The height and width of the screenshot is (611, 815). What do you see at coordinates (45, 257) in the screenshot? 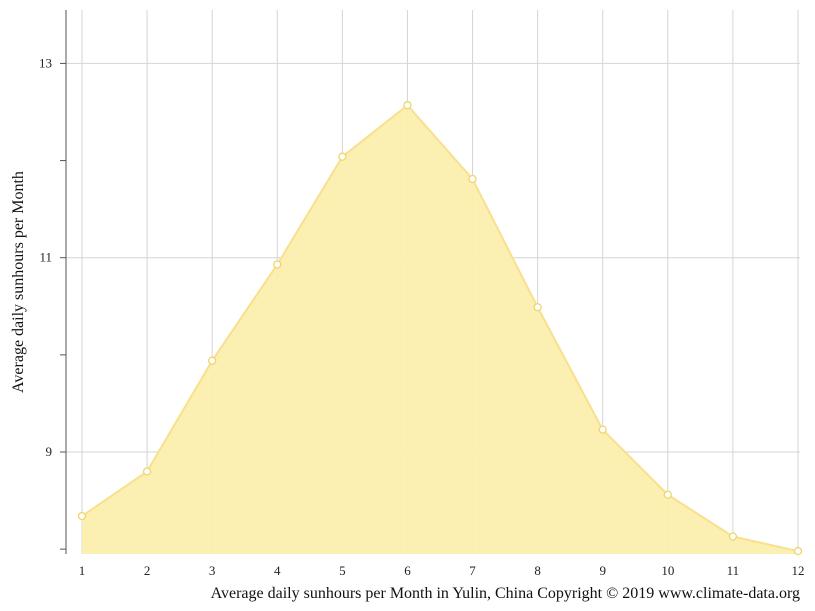
I see `y-tick-label-11: 11` at bounding box center [45, 257].